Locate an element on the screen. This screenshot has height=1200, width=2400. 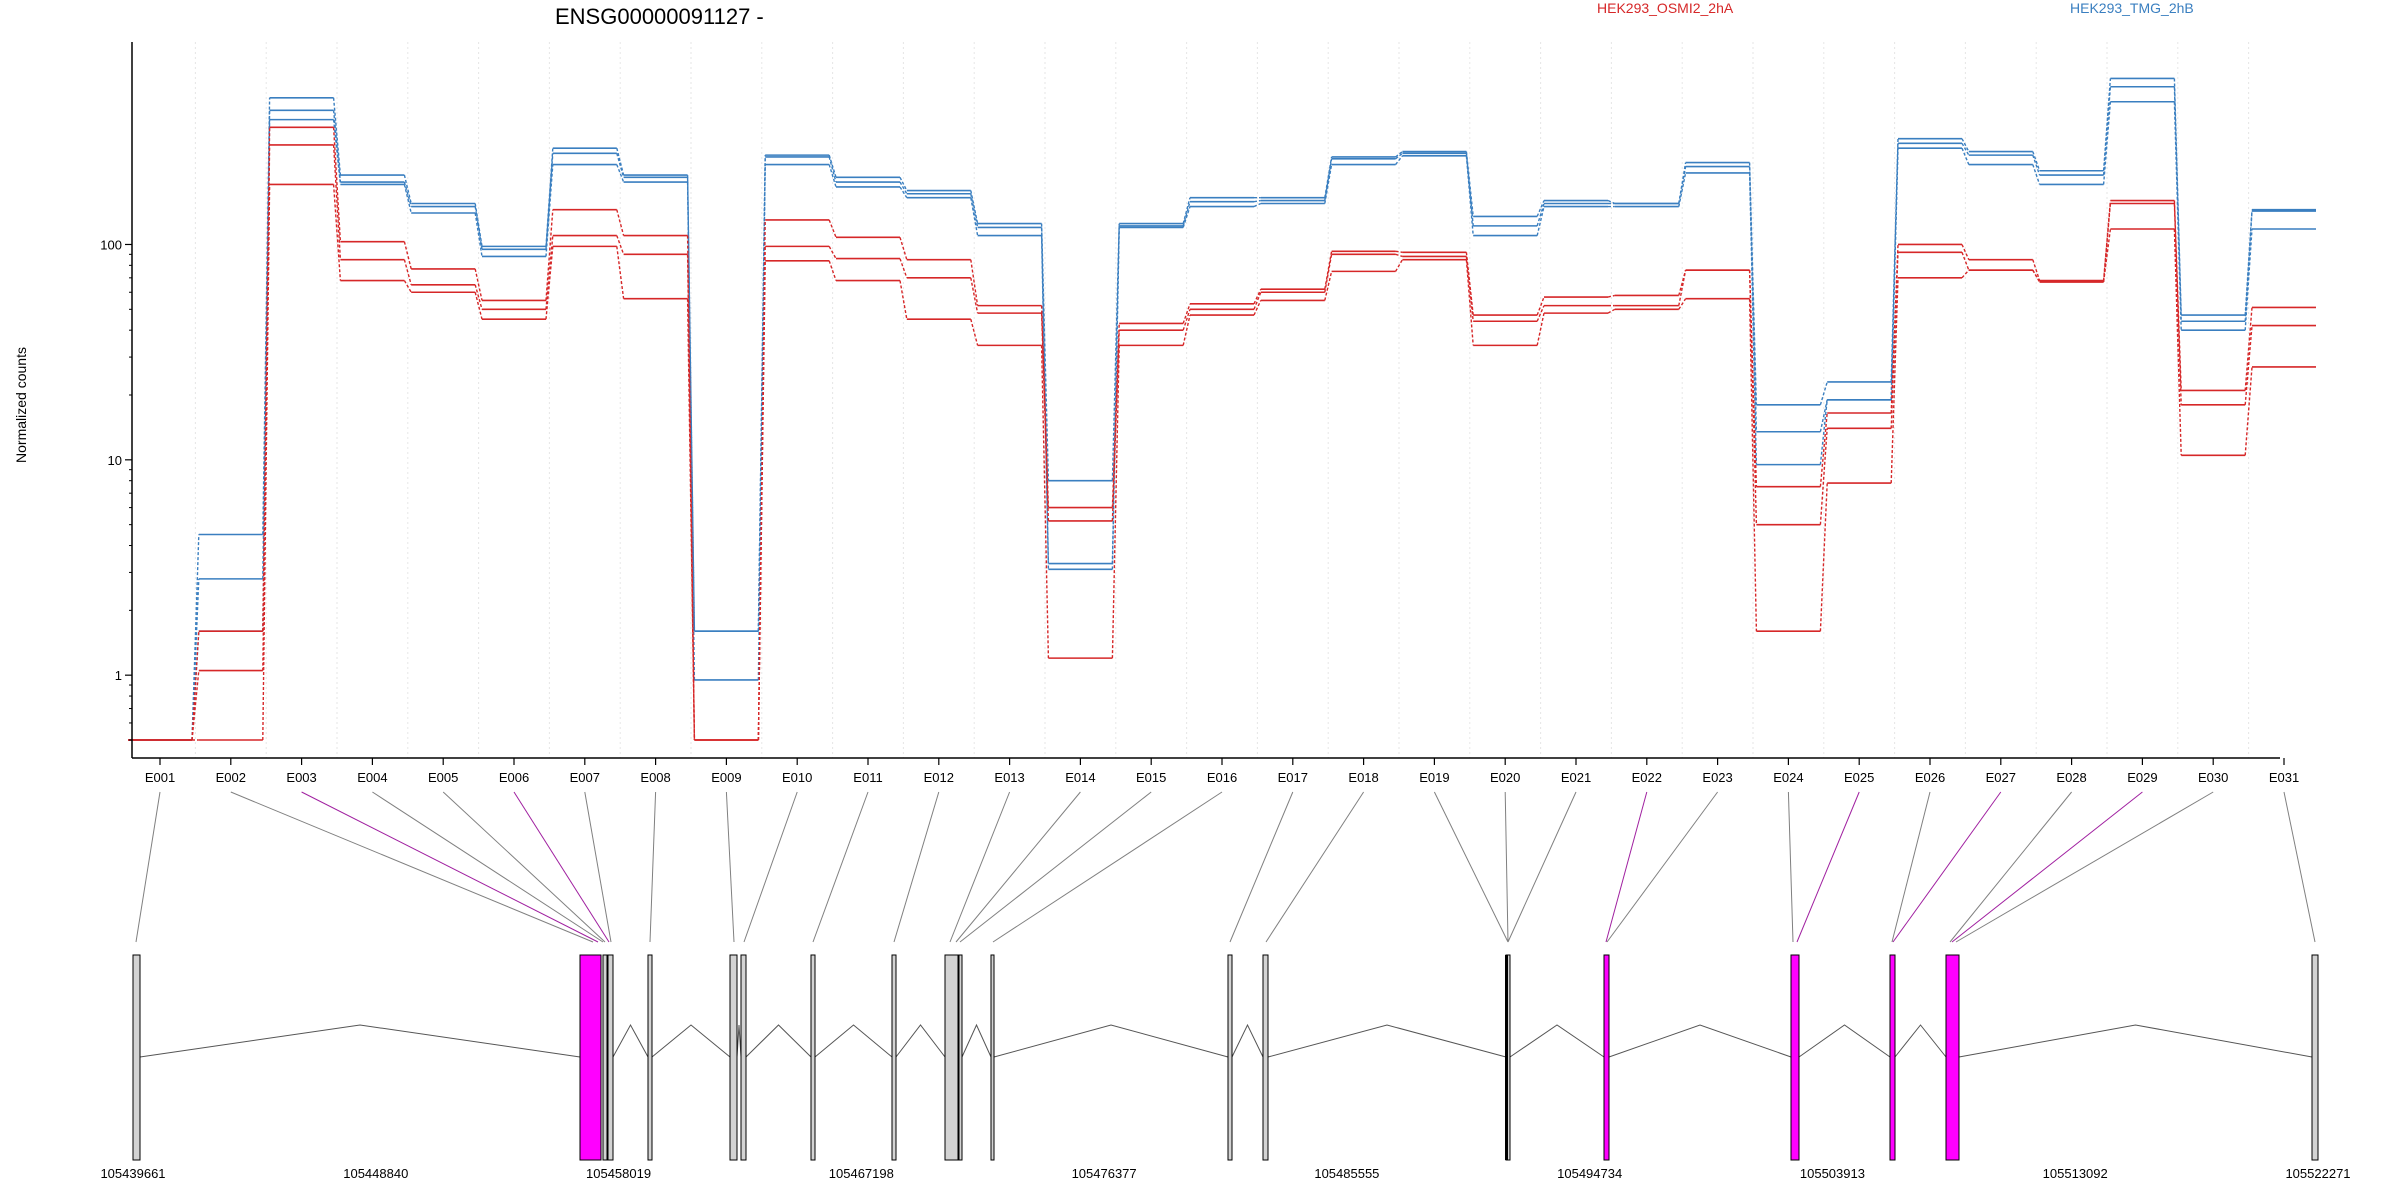
genomic-coordinate-label: 105494734 is located at coordinates (1589, 1173).